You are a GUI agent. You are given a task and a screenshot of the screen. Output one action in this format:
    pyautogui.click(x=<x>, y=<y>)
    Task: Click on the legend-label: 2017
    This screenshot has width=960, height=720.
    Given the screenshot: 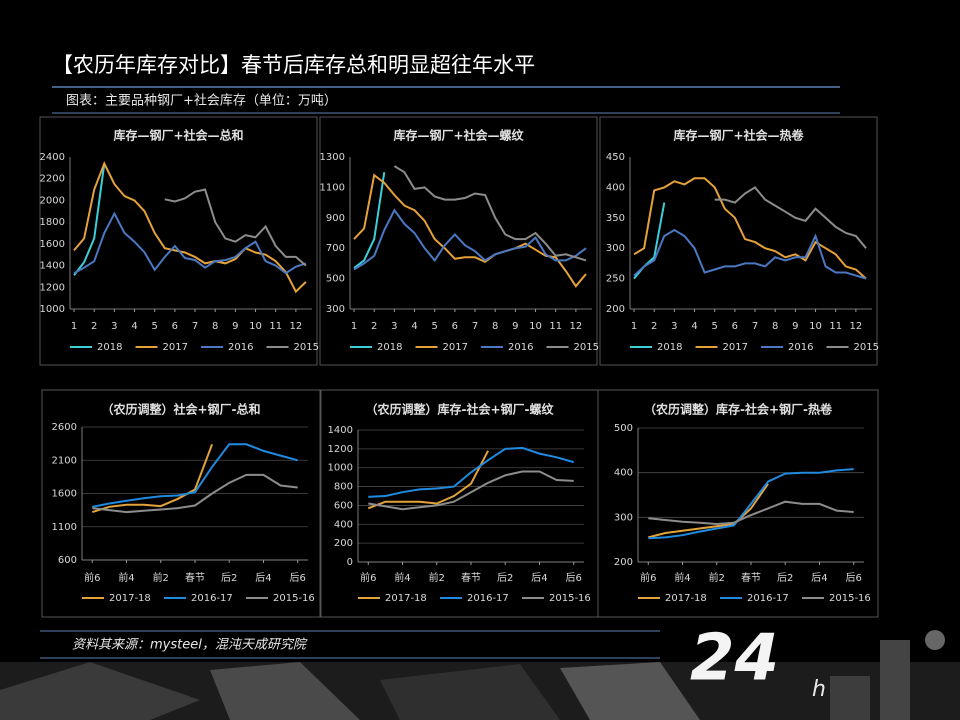 What is the action you would take?
    pyautogui.click(x=455, y=347)
    